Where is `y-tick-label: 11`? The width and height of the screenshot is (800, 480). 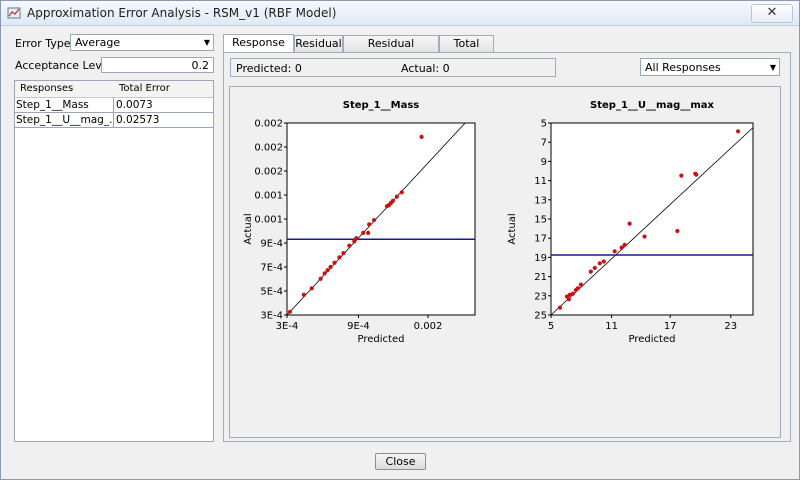
y-tick-label: 11 is located at coordinates (540, 181).